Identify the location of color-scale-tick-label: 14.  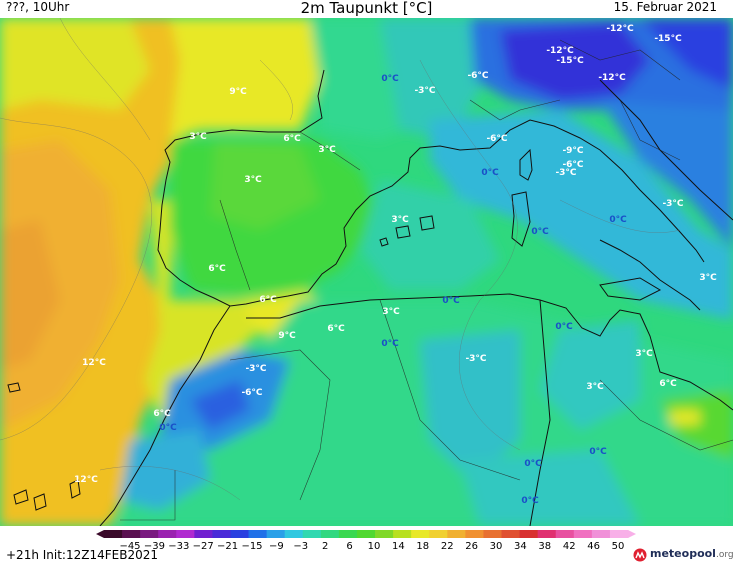
(398, 545).